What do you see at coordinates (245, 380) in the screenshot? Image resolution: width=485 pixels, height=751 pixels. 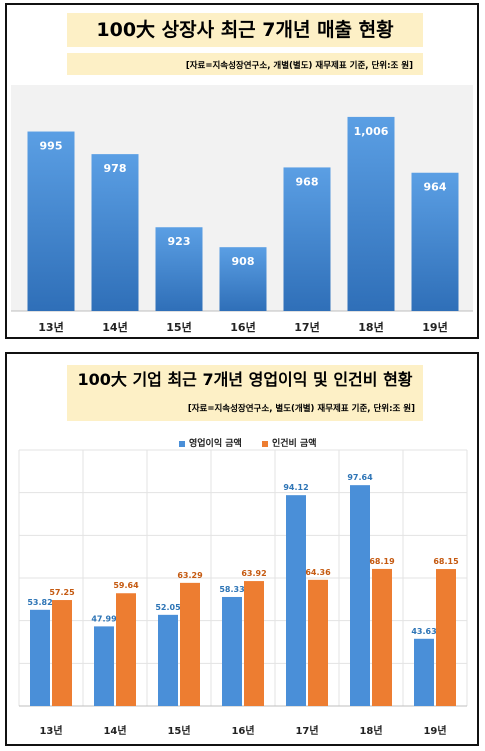 I see `profit-chart-title: 100大 기업 최근 7개년 영업이익 및 인건비 현황` at bounding box center [245, 380].